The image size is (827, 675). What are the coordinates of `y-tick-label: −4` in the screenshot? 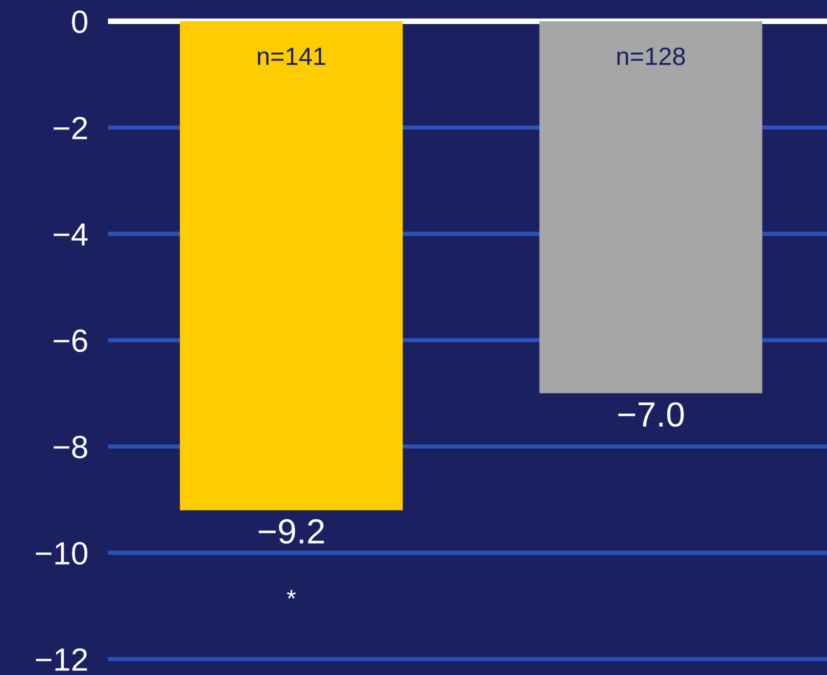 It's located at (71, 234).